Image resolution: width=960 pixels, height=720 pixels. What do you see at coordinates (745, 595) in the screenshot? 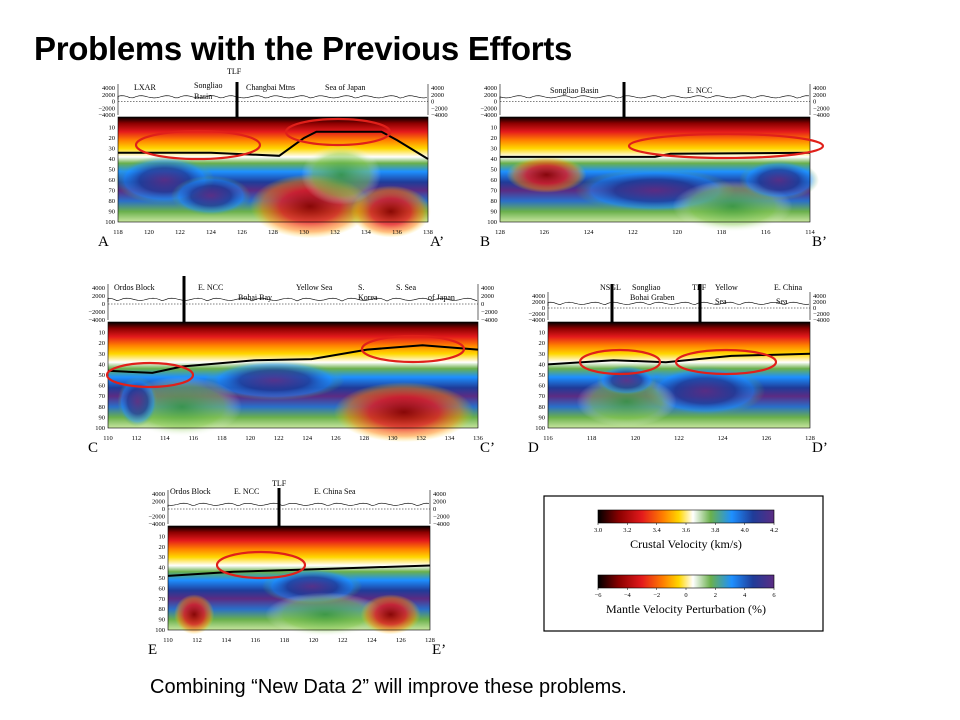
I see `colorbar-tick: 4` at bounding box center [745, 595].